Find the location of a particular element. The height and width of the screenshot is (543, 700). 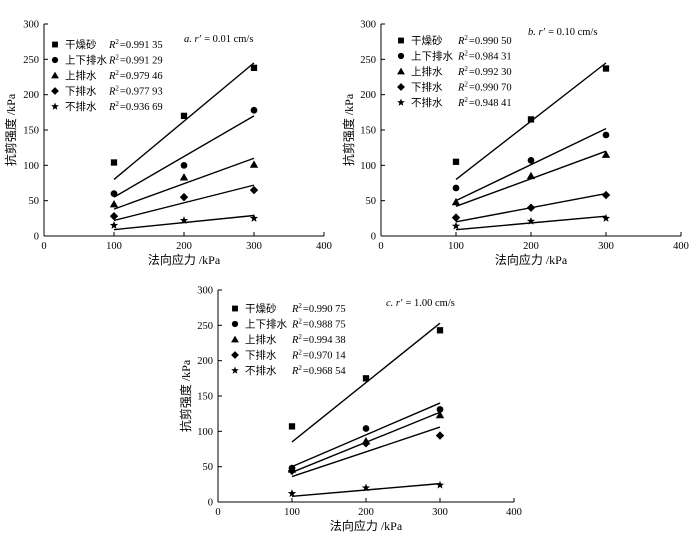

legend-r2-value: =0.992 30 is located at coordinates (490, 72).